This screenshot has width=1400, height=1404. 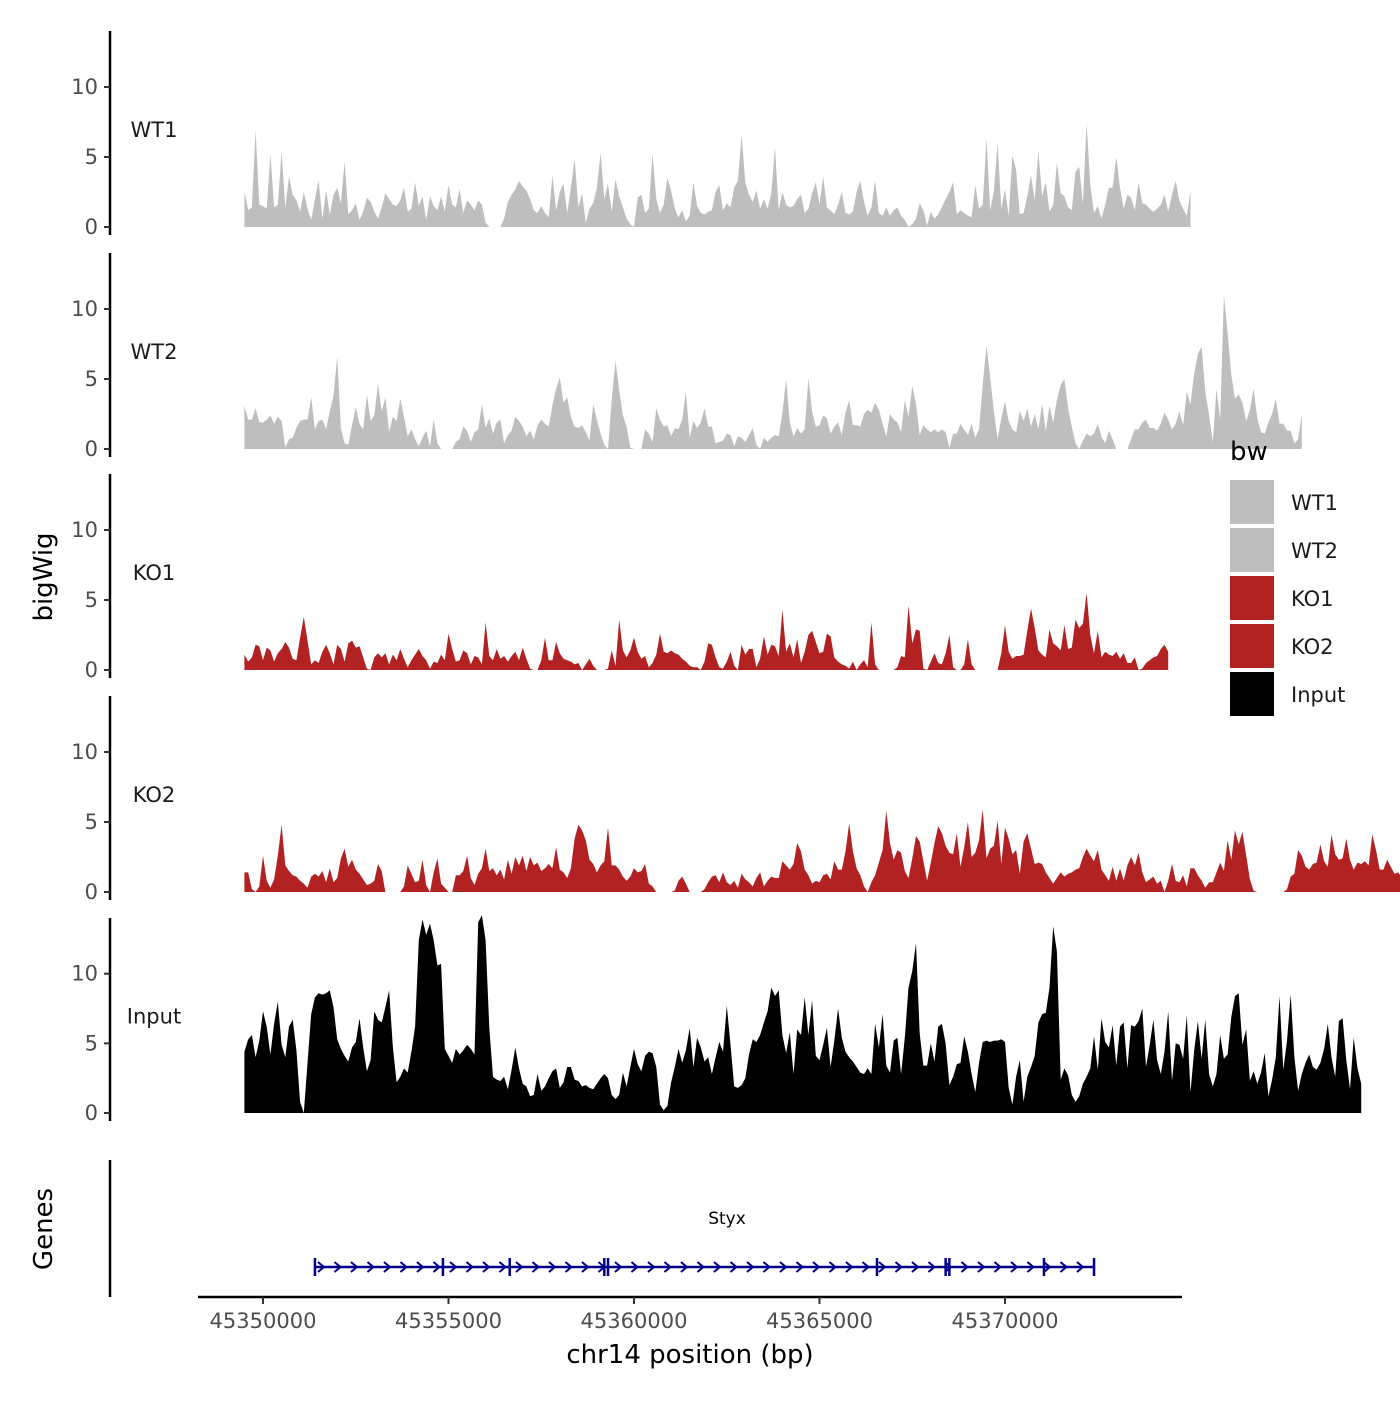 What do you see at coordinates (690, 1314) in the screenshot?
I see `x-axis: 45350000 45355000 45360000 45365000 45370000` at bounding box center [690, 1314].